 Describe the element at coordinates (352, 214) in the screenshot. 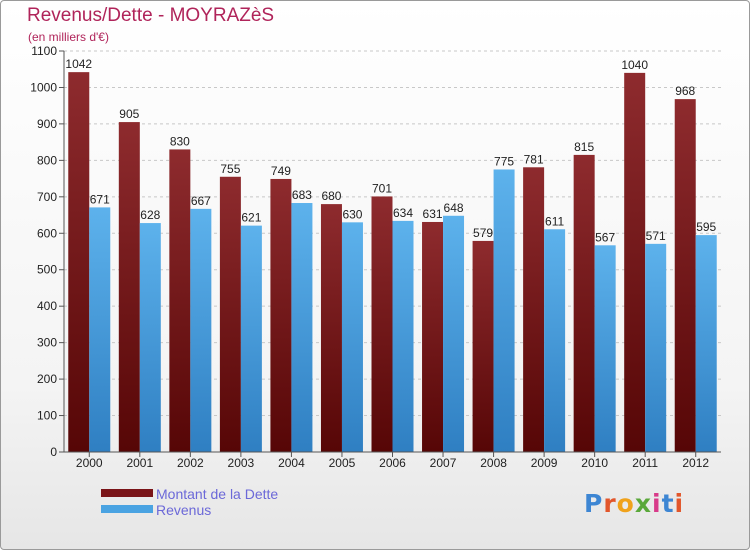

I see `value-label-revenus: 630` at that location.